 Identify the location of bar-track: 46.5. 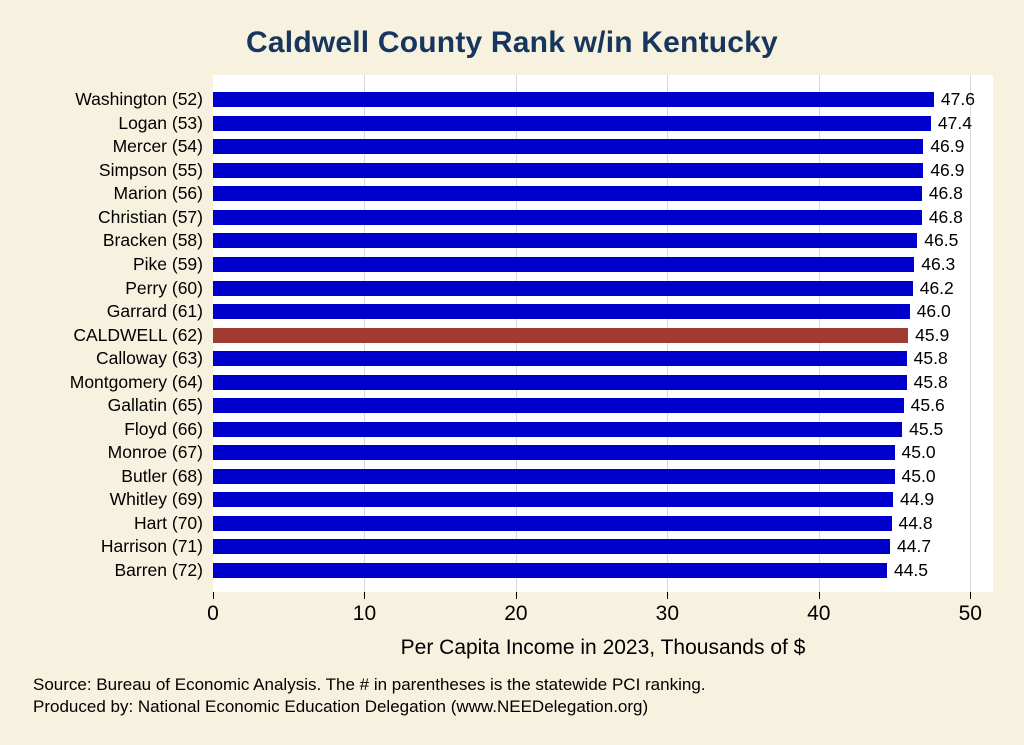
(603, 241).